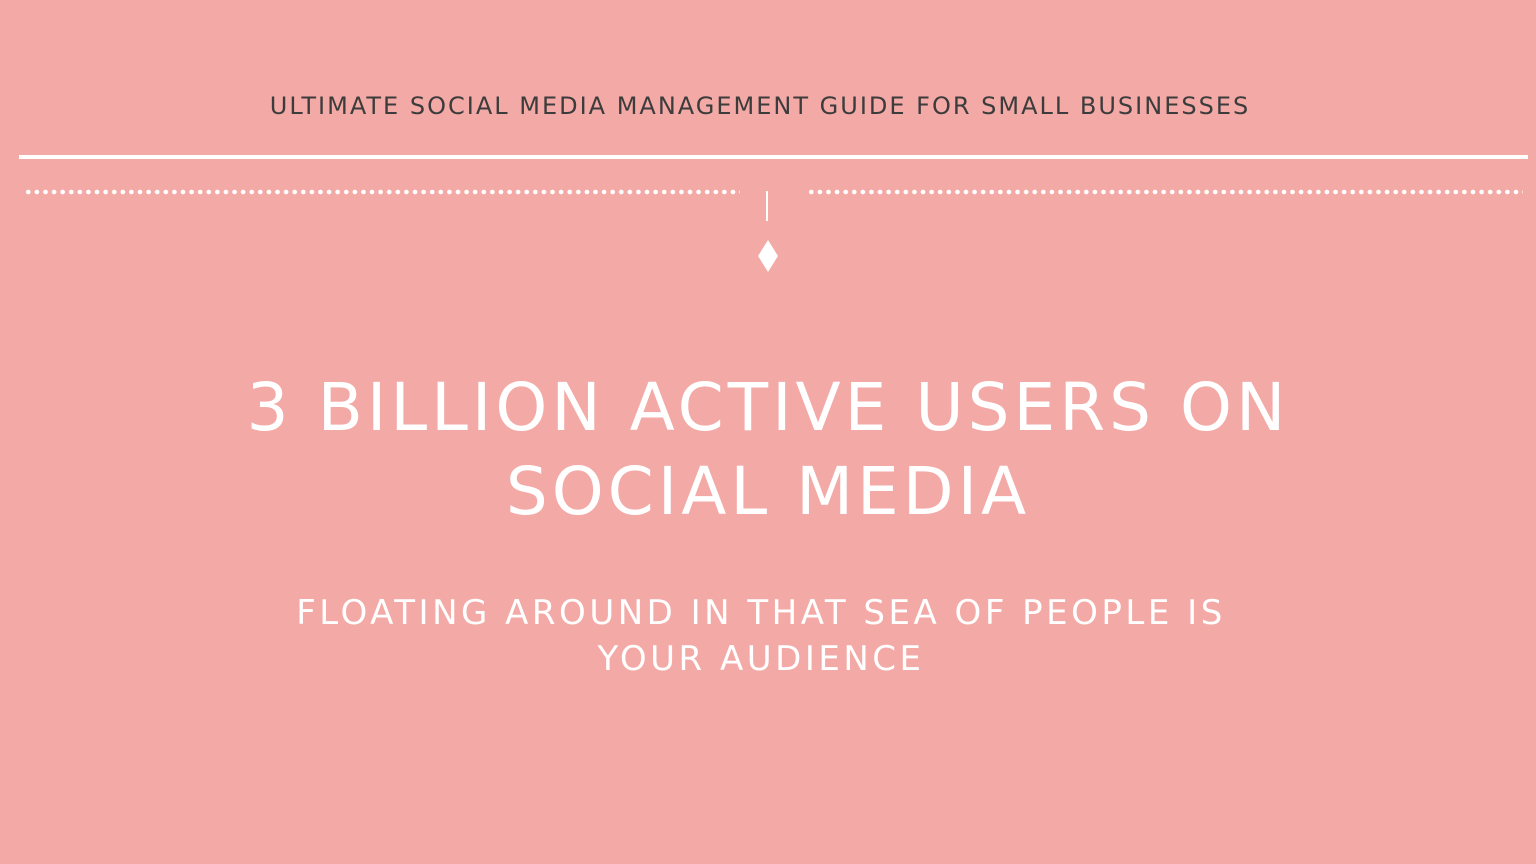 This screenshot has height=864, width=1536. I want to click on subheadline-line-2: YOUR AUDIENCE, so click(761, 659).